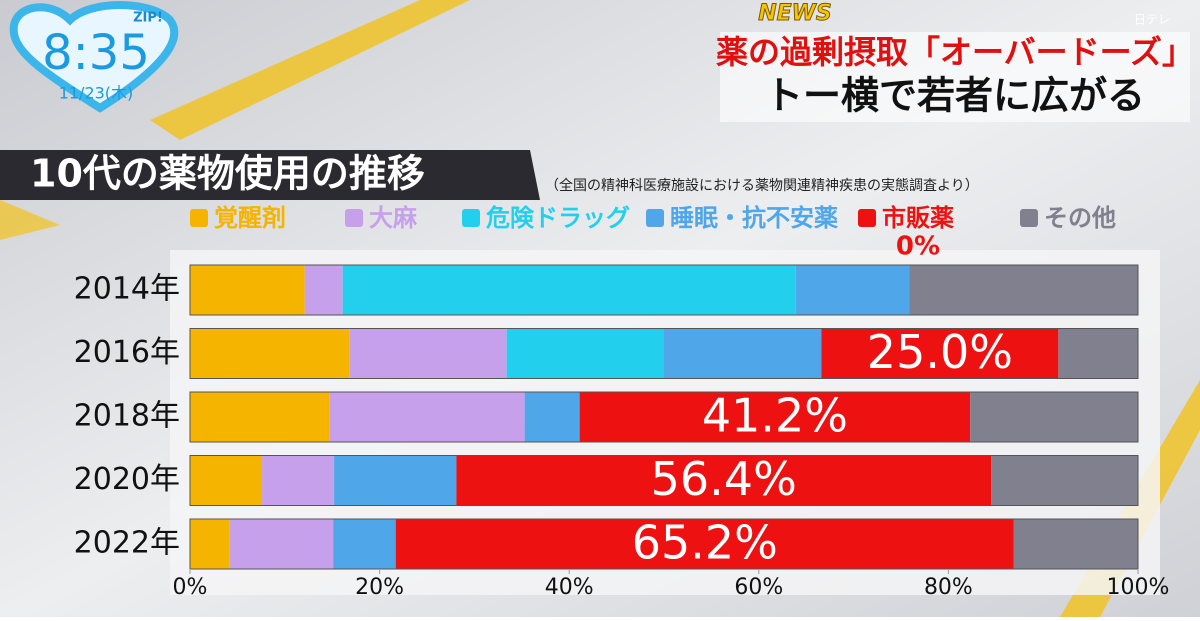 Image resolution: width=1200 pixels, height=621 pixels. I want to click on show-logo: ZIP!, so click(148, 18).